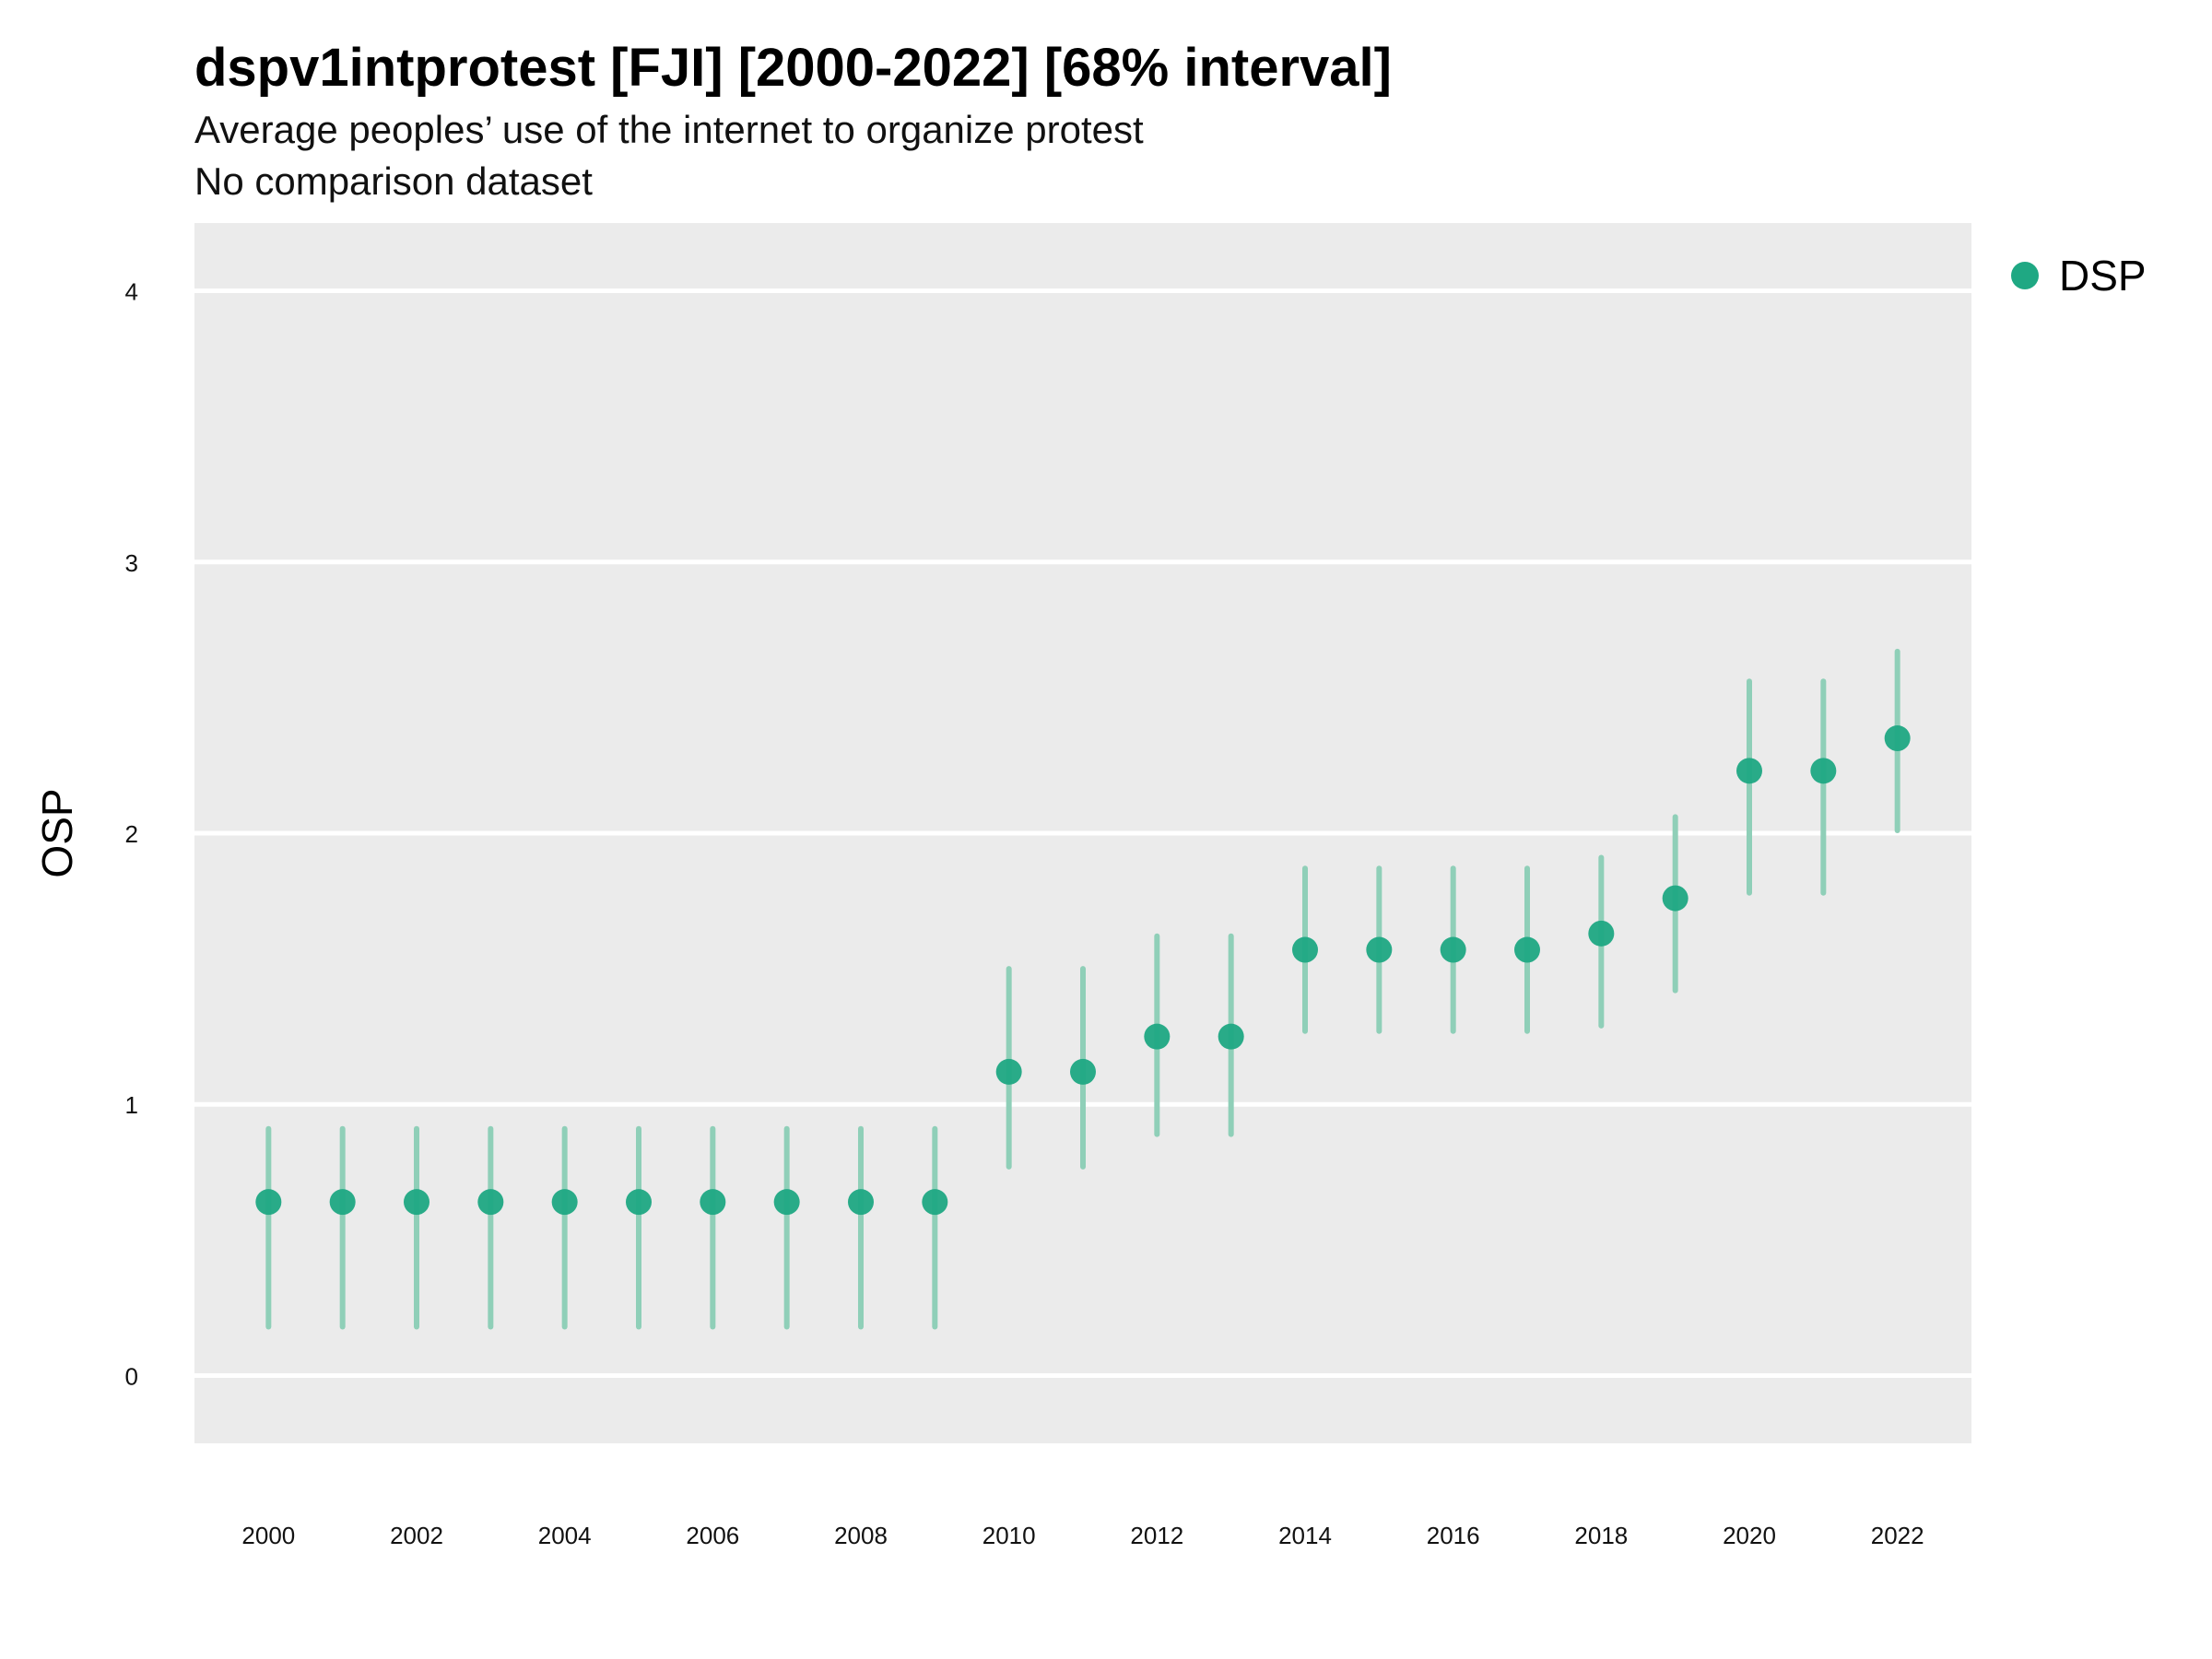 This screenshot has width=2212, height=1659. What do you see at coordinates (1305, 1535) in the screenshot?
I see `x-tick-label-2014: 2014` at bounding box center [1305, 1535].